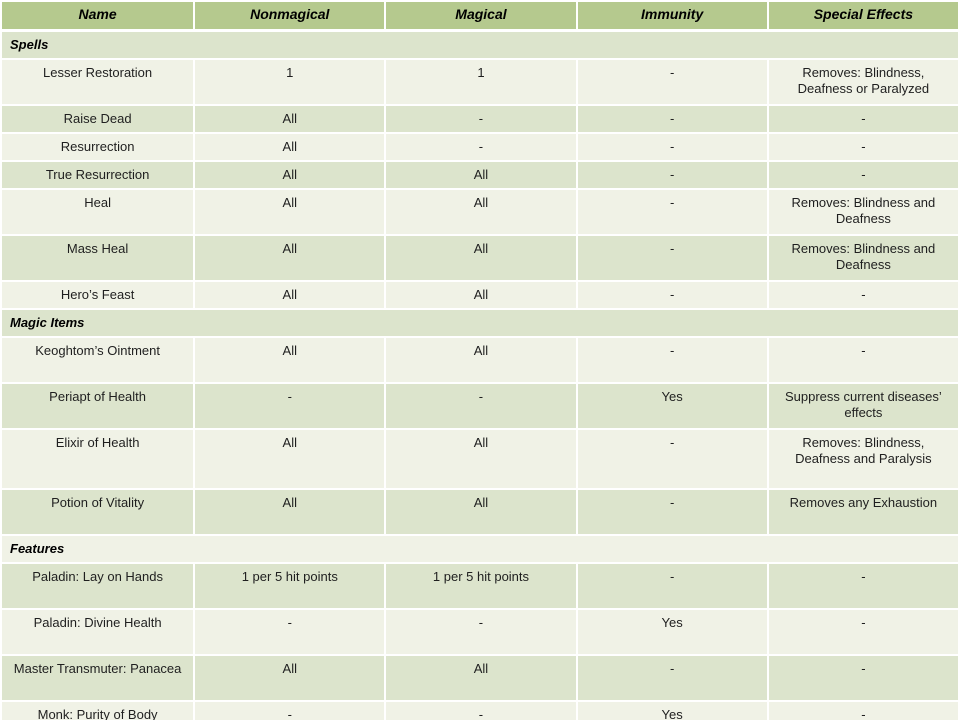 This screenshot has width=960, height=720. I want to click on cell-name: Mass Heal, so click(97, 248).